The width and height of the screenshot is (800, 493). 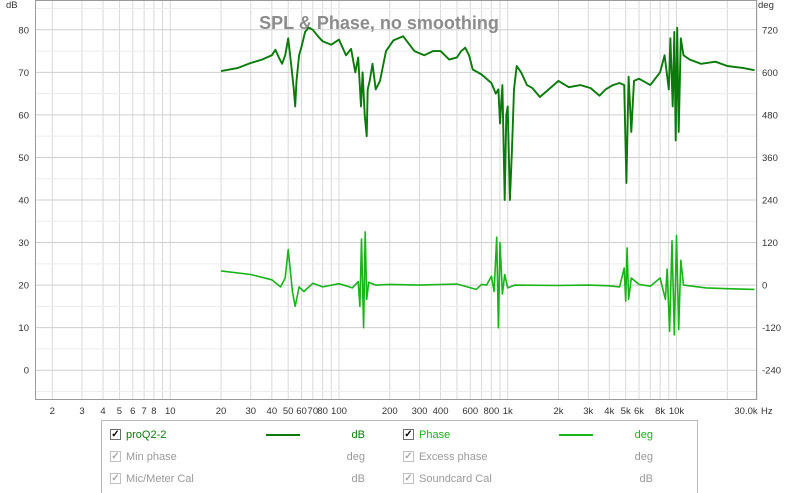 What do you see at coordinates (470, 411) in the screenshot?
I see `x-tick-label: 600` at bounding box center [470, 411].